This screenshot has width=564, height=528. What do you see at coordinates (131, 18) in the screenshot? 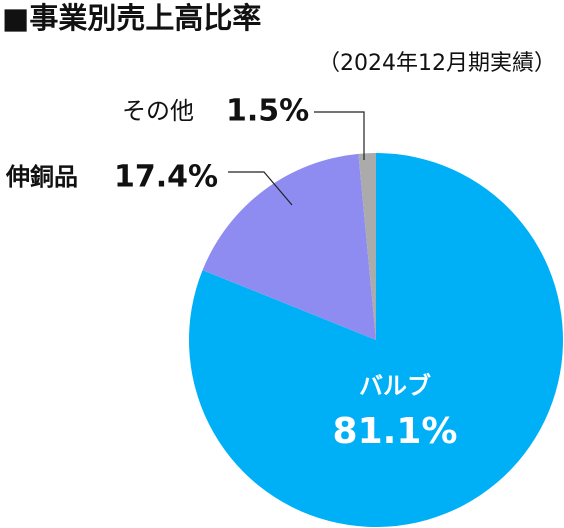
I see `chart-title: ■事業別売上高比率` at bounding box center [131, 18].